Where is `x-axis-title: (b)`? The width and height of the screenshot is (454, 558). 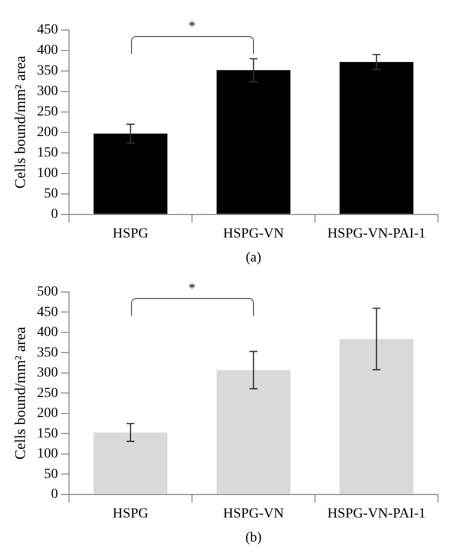 x-axis-title: (b) is located at coordinates (253, 538).